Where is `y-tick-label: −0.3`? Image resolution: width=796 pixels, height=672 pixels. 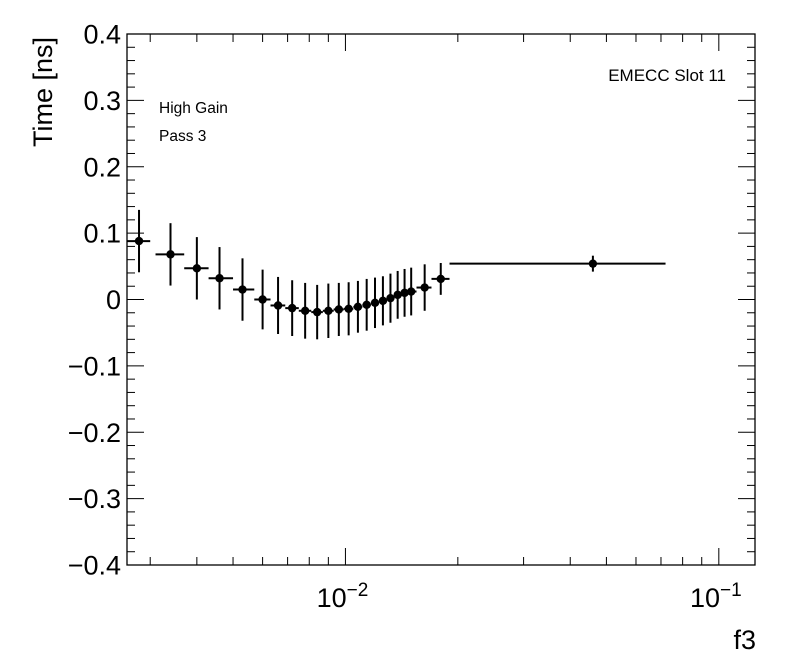 y-tick-label: −0.3 is located at coordinates (94, 499).